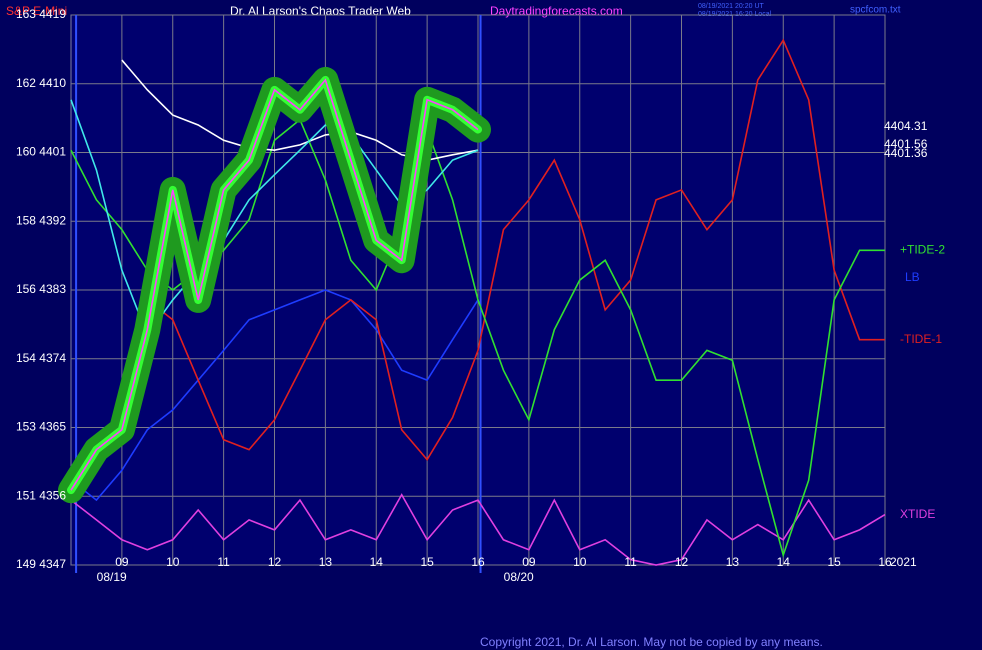 The height and width of the screenshot is (650, 982). What do you see at coordinates (320, 11) in the screenshot?
I see `chart-subtitle: Dr. Al Larson's Chaos Trader Web` at bounding box center [320, 11].